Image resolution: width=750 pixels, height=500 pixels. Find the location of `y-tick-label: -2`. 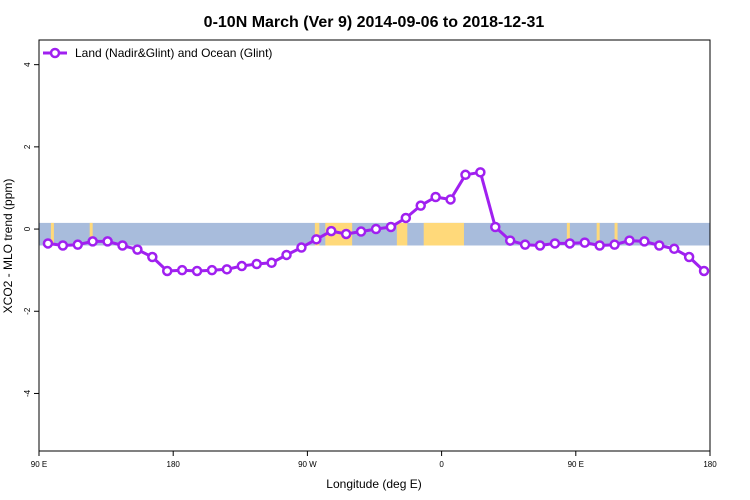

y-tick-label: -2 is located at coordinates (27, 311).